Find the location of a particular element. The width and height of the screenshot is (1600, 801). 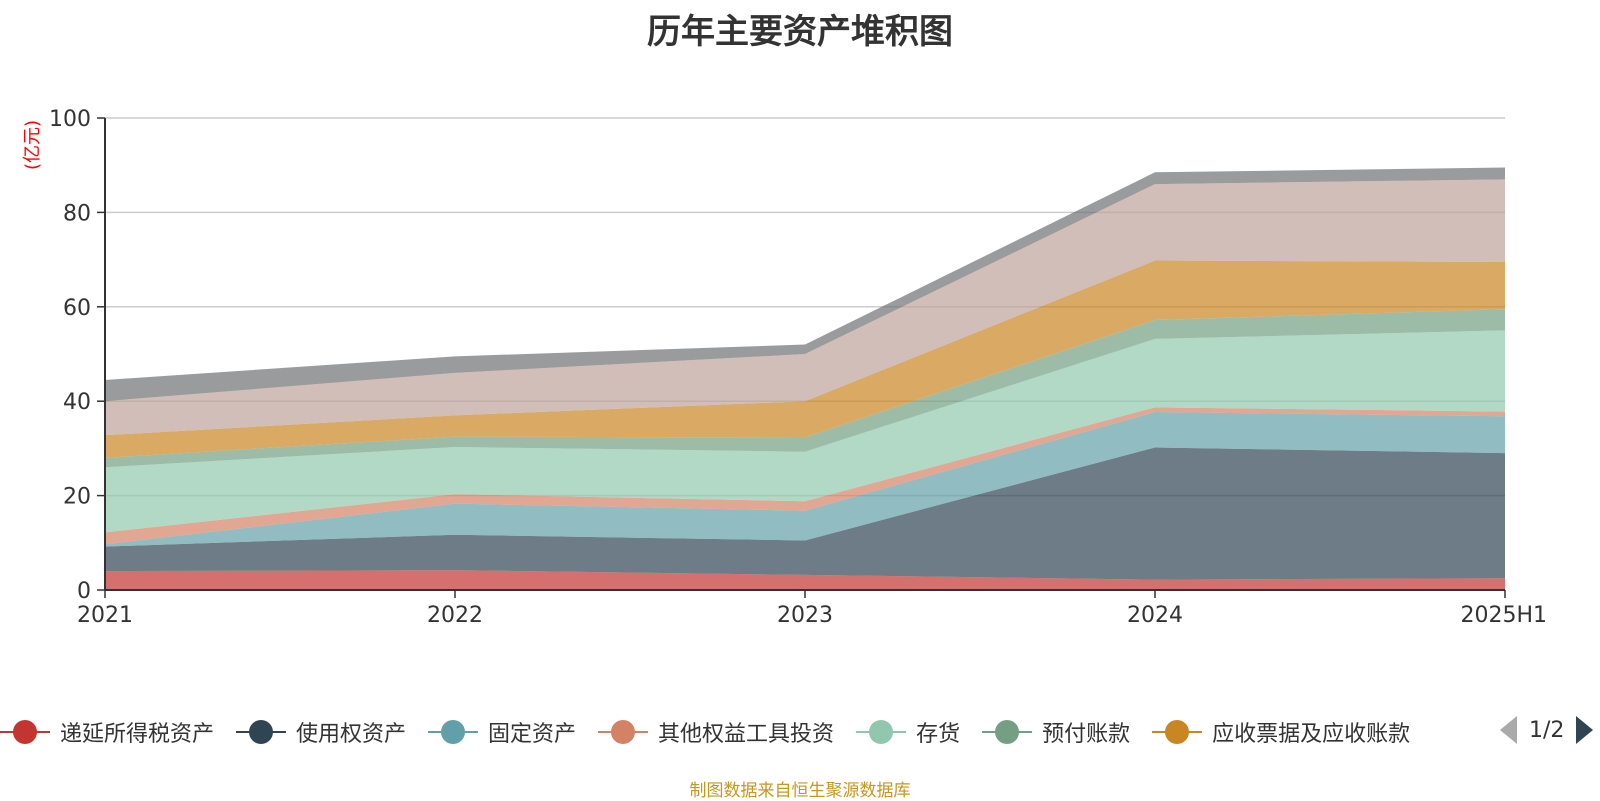

legend-prev-page-icon is located at coordinates (1508, 730).